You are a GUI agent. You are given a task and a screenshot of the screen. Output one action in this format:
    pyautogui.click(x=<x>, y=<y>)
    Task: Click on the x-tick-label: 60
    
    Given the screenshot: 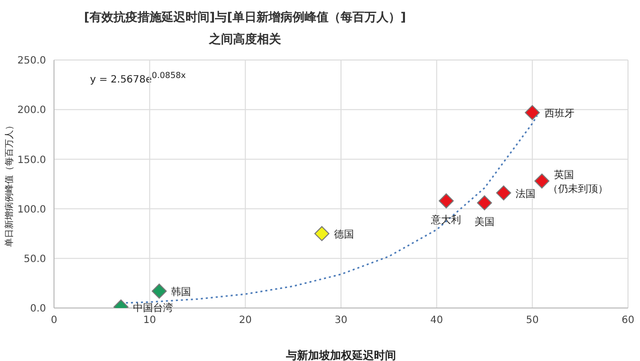 What is the action you would take?
    pyautogui.click(x=628, y=320)
    